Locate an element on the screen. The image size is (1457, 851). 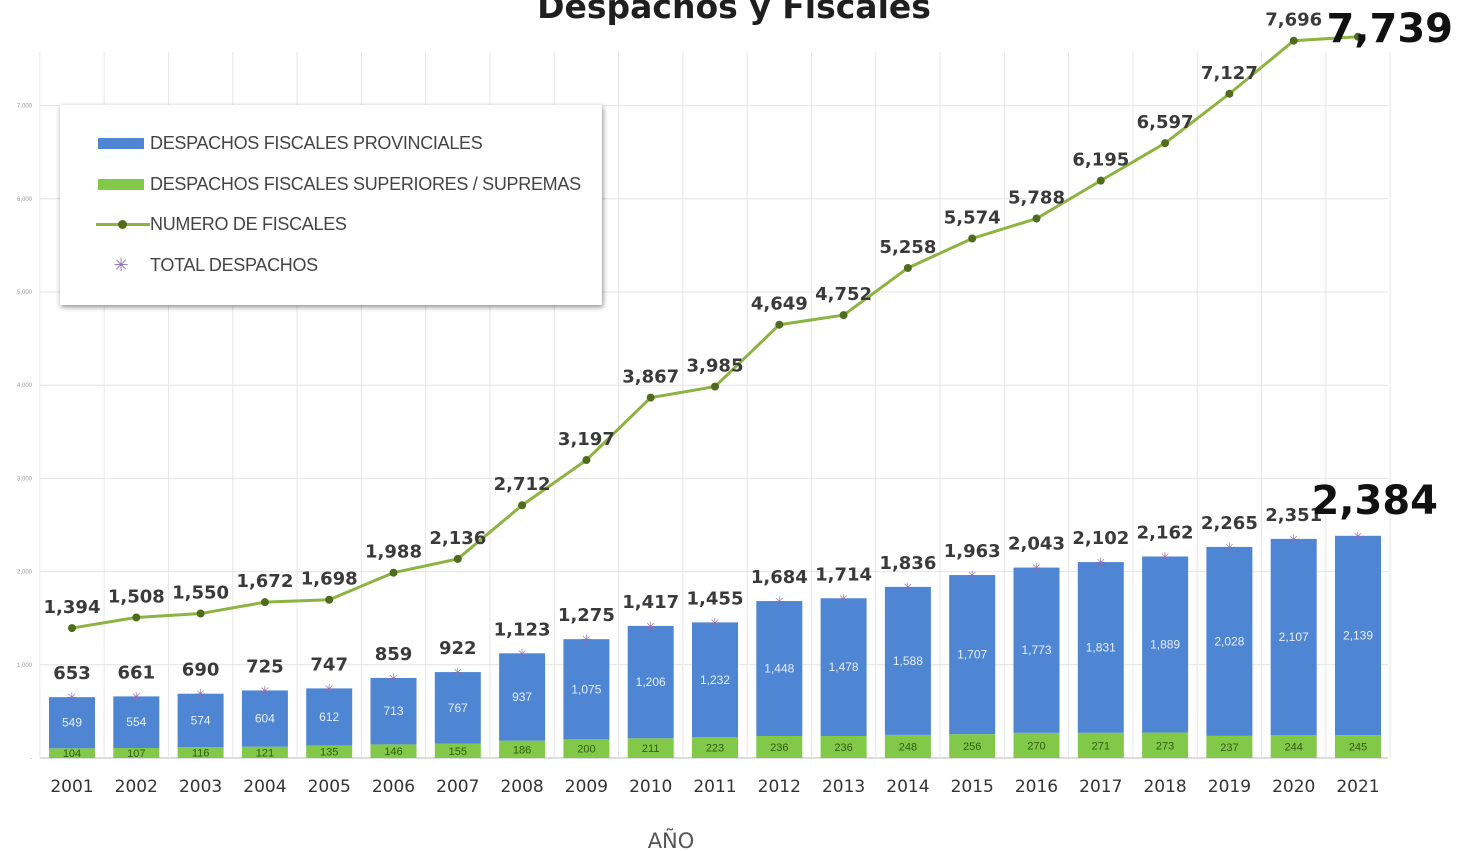
fiscales-label: 3,197 is located at coordinates (586, 439).